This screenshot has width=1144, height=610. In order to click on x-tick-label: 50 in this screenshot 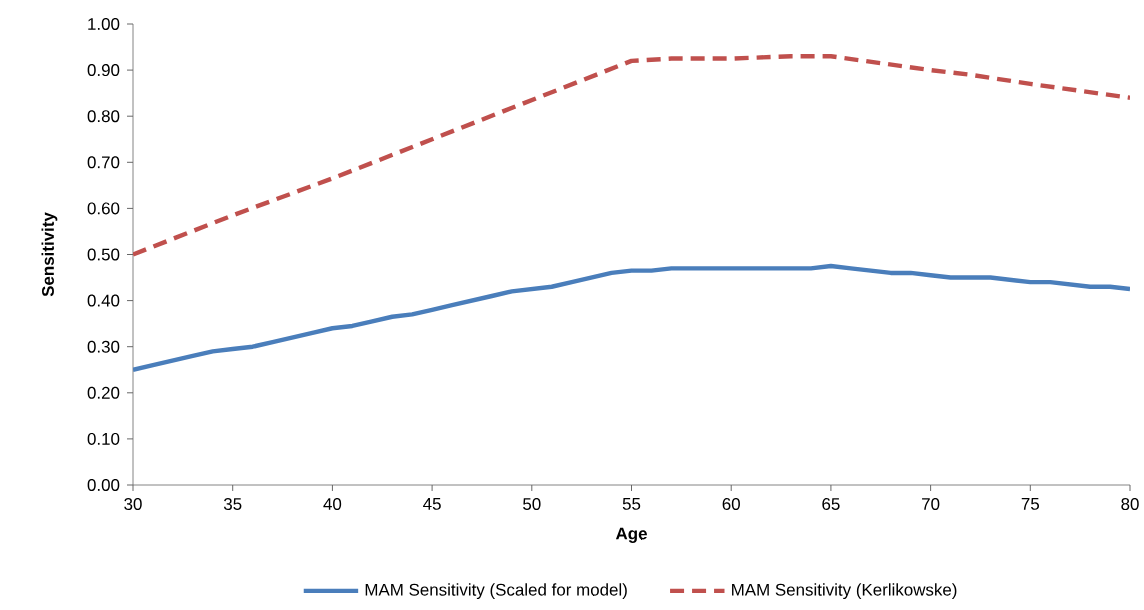, I will do `click(532, 504)`.